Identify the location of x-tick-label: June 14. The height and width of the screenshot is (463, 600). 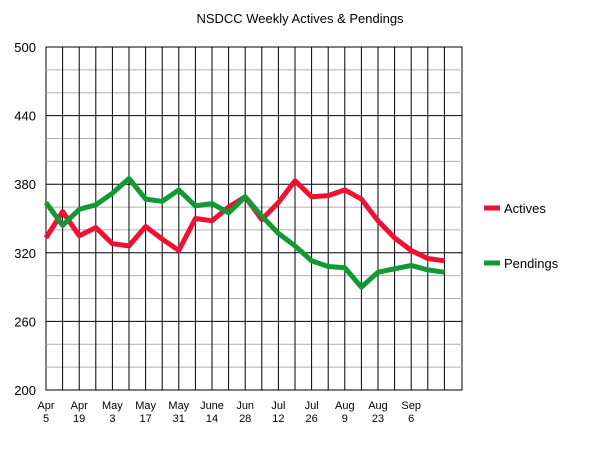
(212, 412).